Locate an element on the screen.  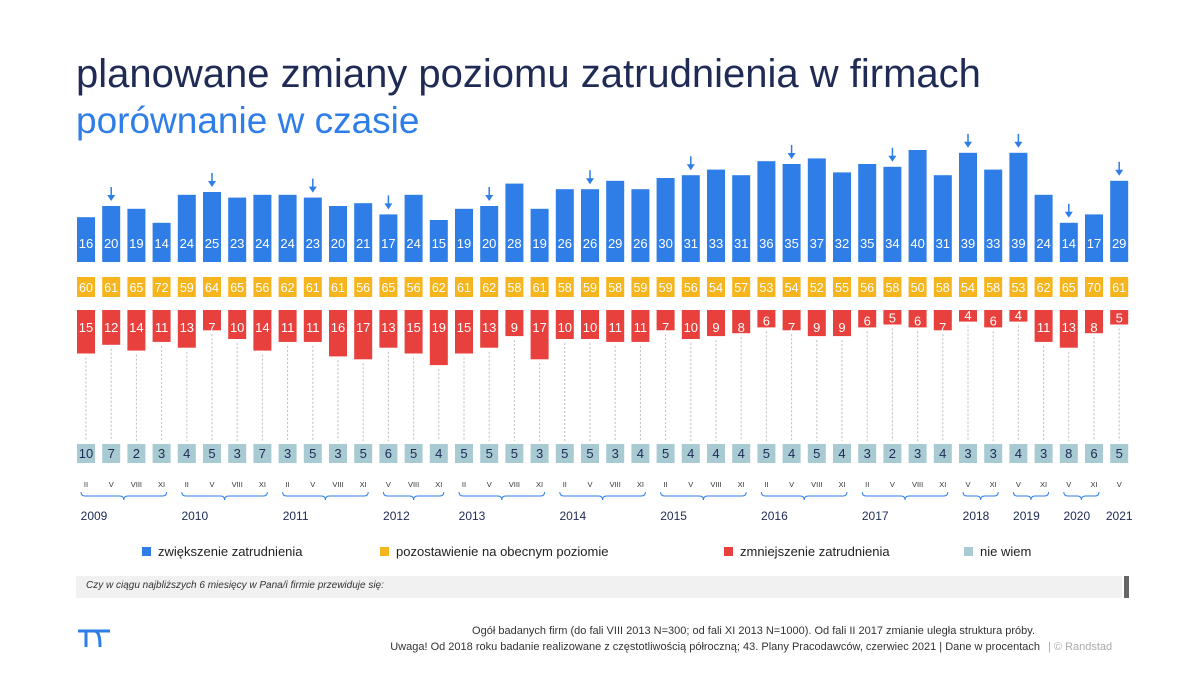
label-same: 62 is located at coordinates (1044, 288).